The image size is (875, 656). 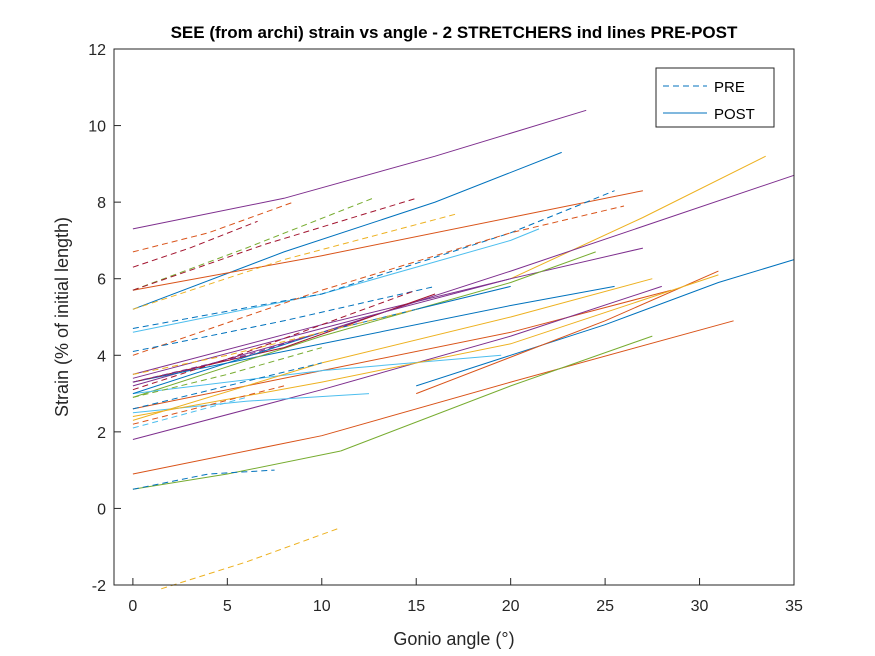 I want to click on x-tick-label: 10, so click(x=322, y=606).